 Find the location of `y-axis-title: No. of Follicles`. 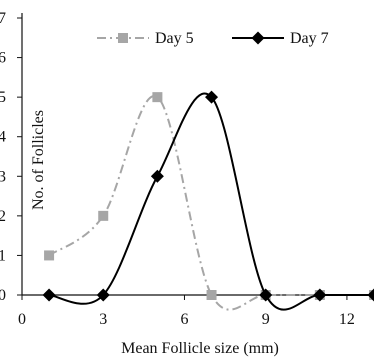

y-axis-title: No. of Follicles is located at coordinates (38, 160).